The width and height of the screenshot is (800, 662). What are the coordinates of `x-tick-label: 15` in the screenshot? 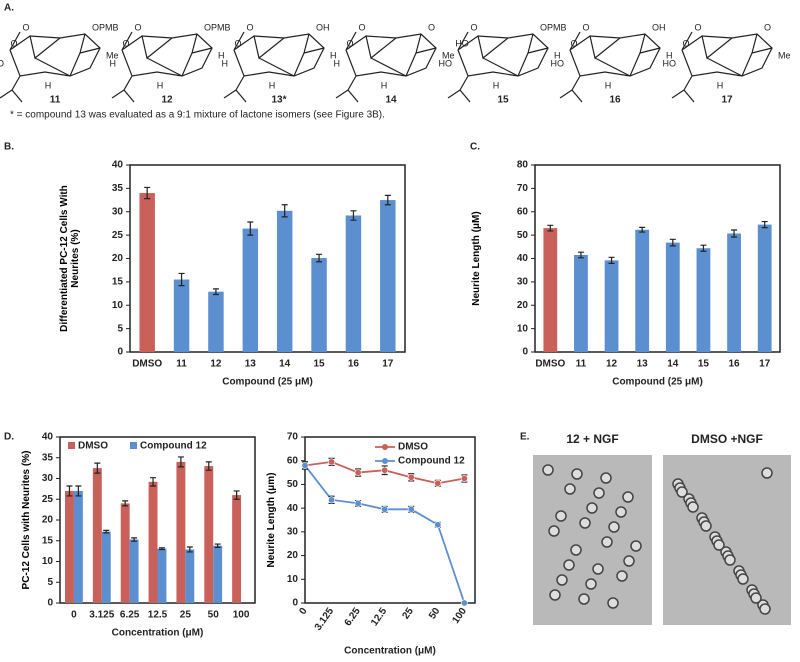 It's located at (704, 364).